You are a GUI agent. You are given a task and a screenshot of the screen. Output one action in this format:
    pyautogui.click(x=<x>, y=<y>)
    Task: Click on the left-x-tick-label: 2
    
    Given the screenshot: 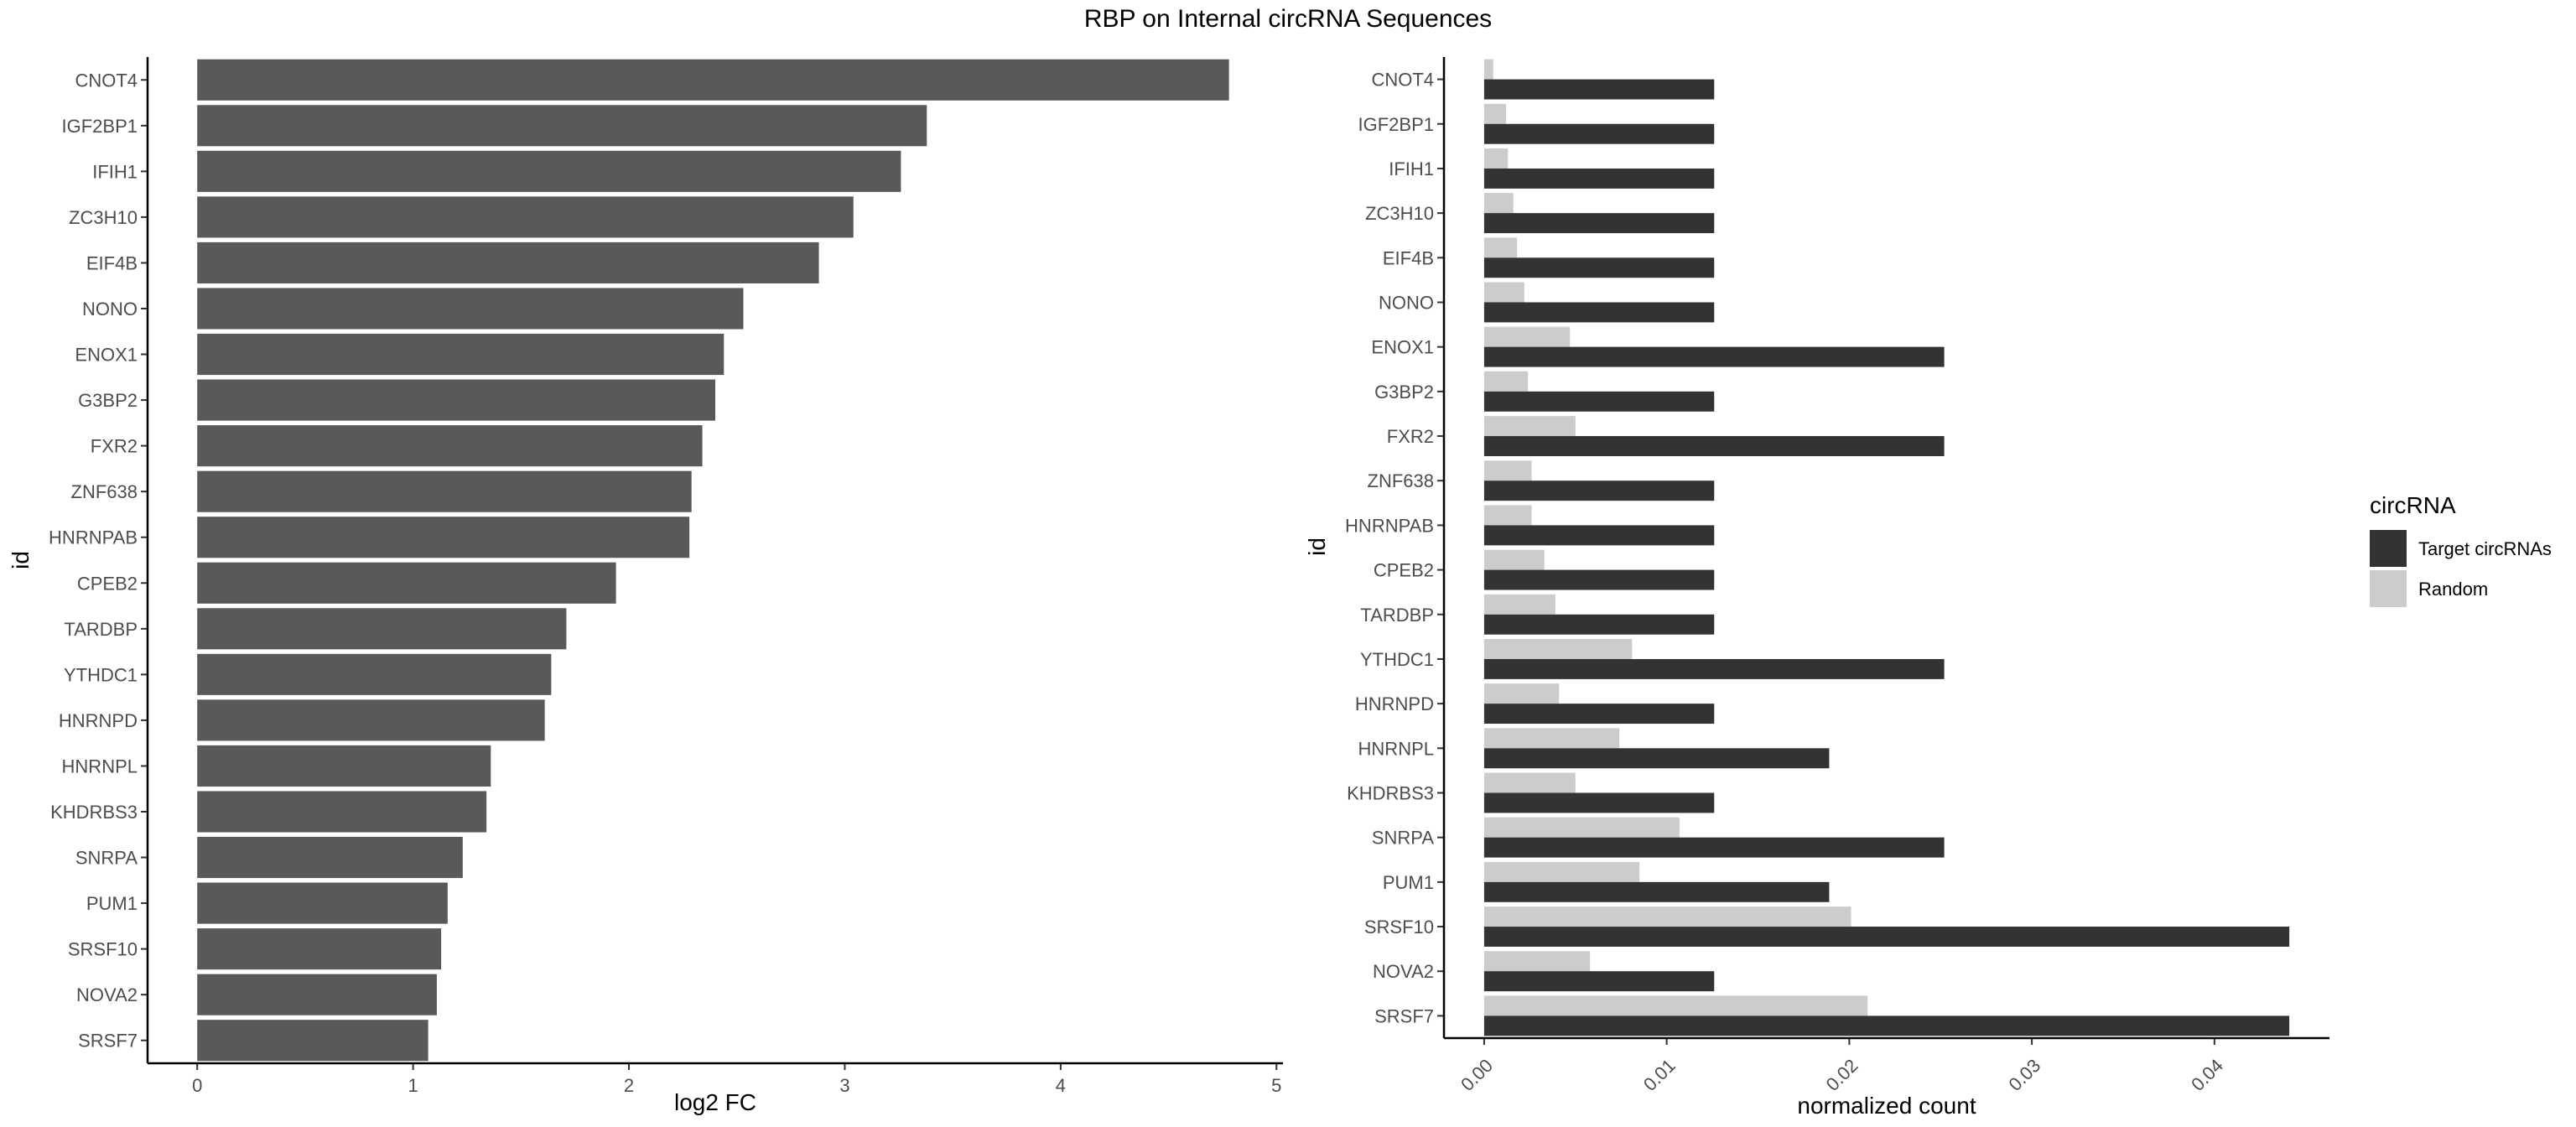 What is the action you would take?
    pyautogui.click(x=629, y=1085)
    